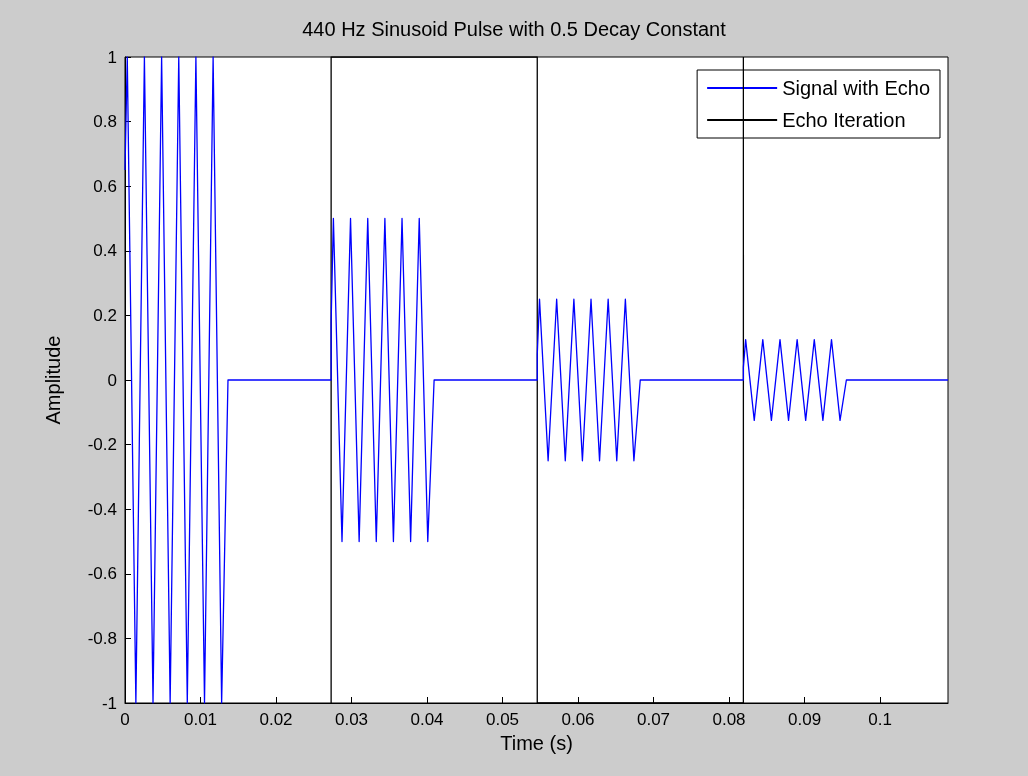 This screenshot has width=1028, height=776. I want to click on x-tick-label: 0.07, so click(653, 719).